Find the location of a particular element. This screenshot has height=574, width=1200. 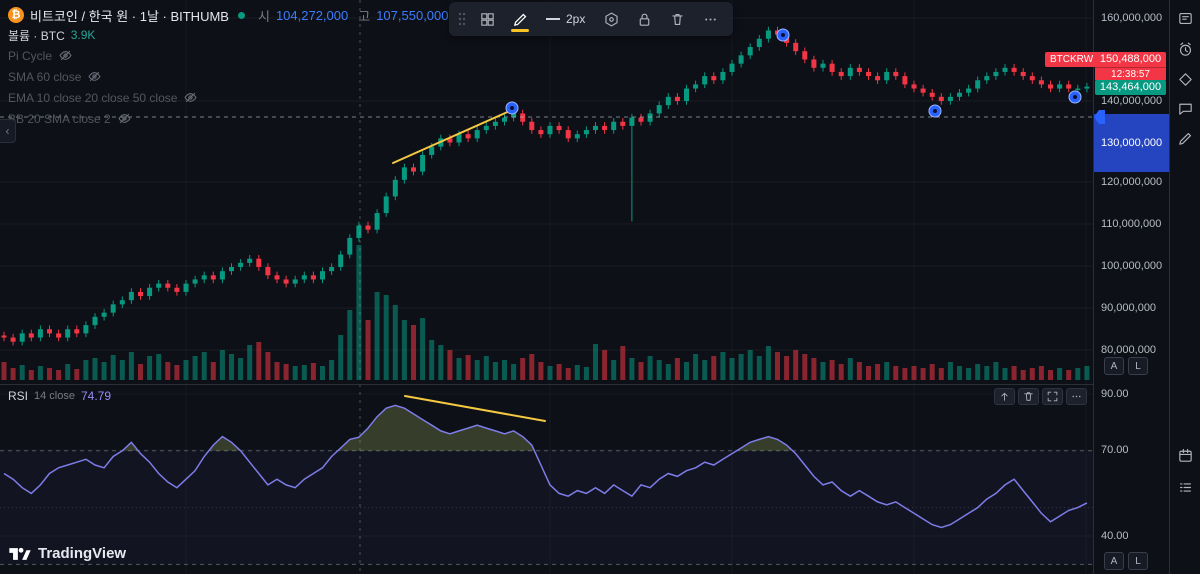

open-value: 104,272,000 is located at coordinates (312, 15).